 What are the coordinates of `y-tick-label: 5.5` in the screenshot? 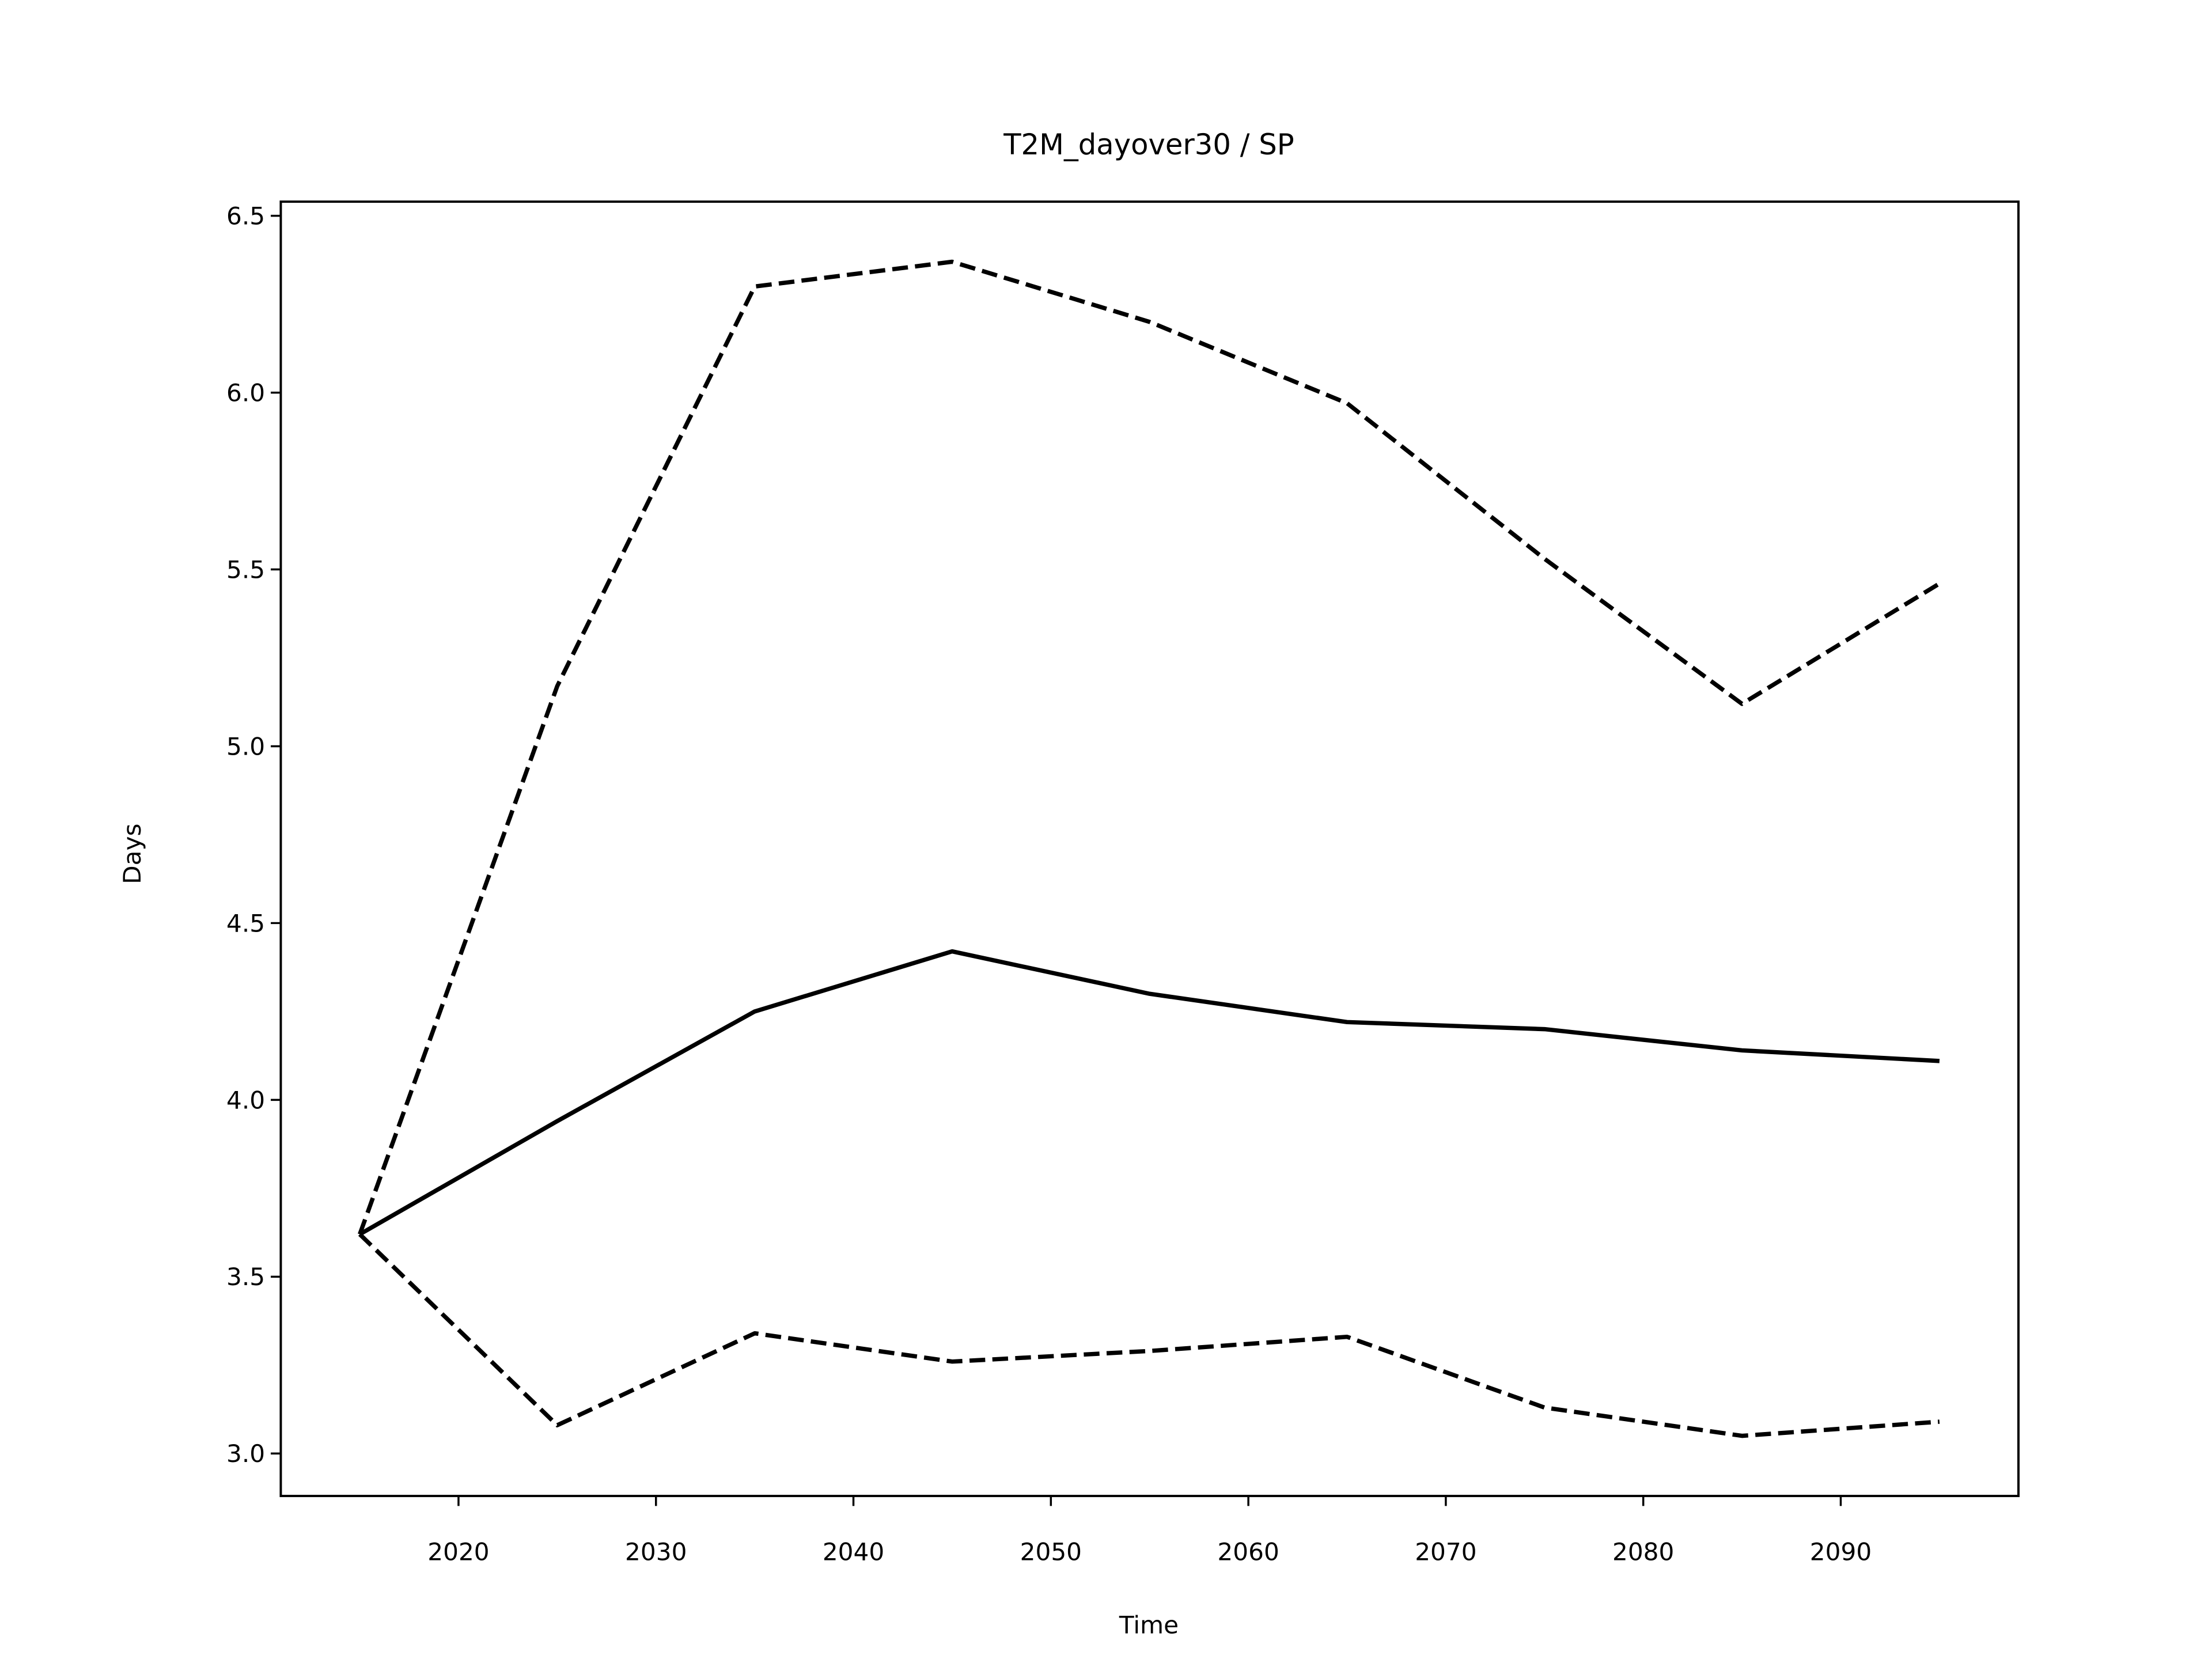 It's located at (245, 569).